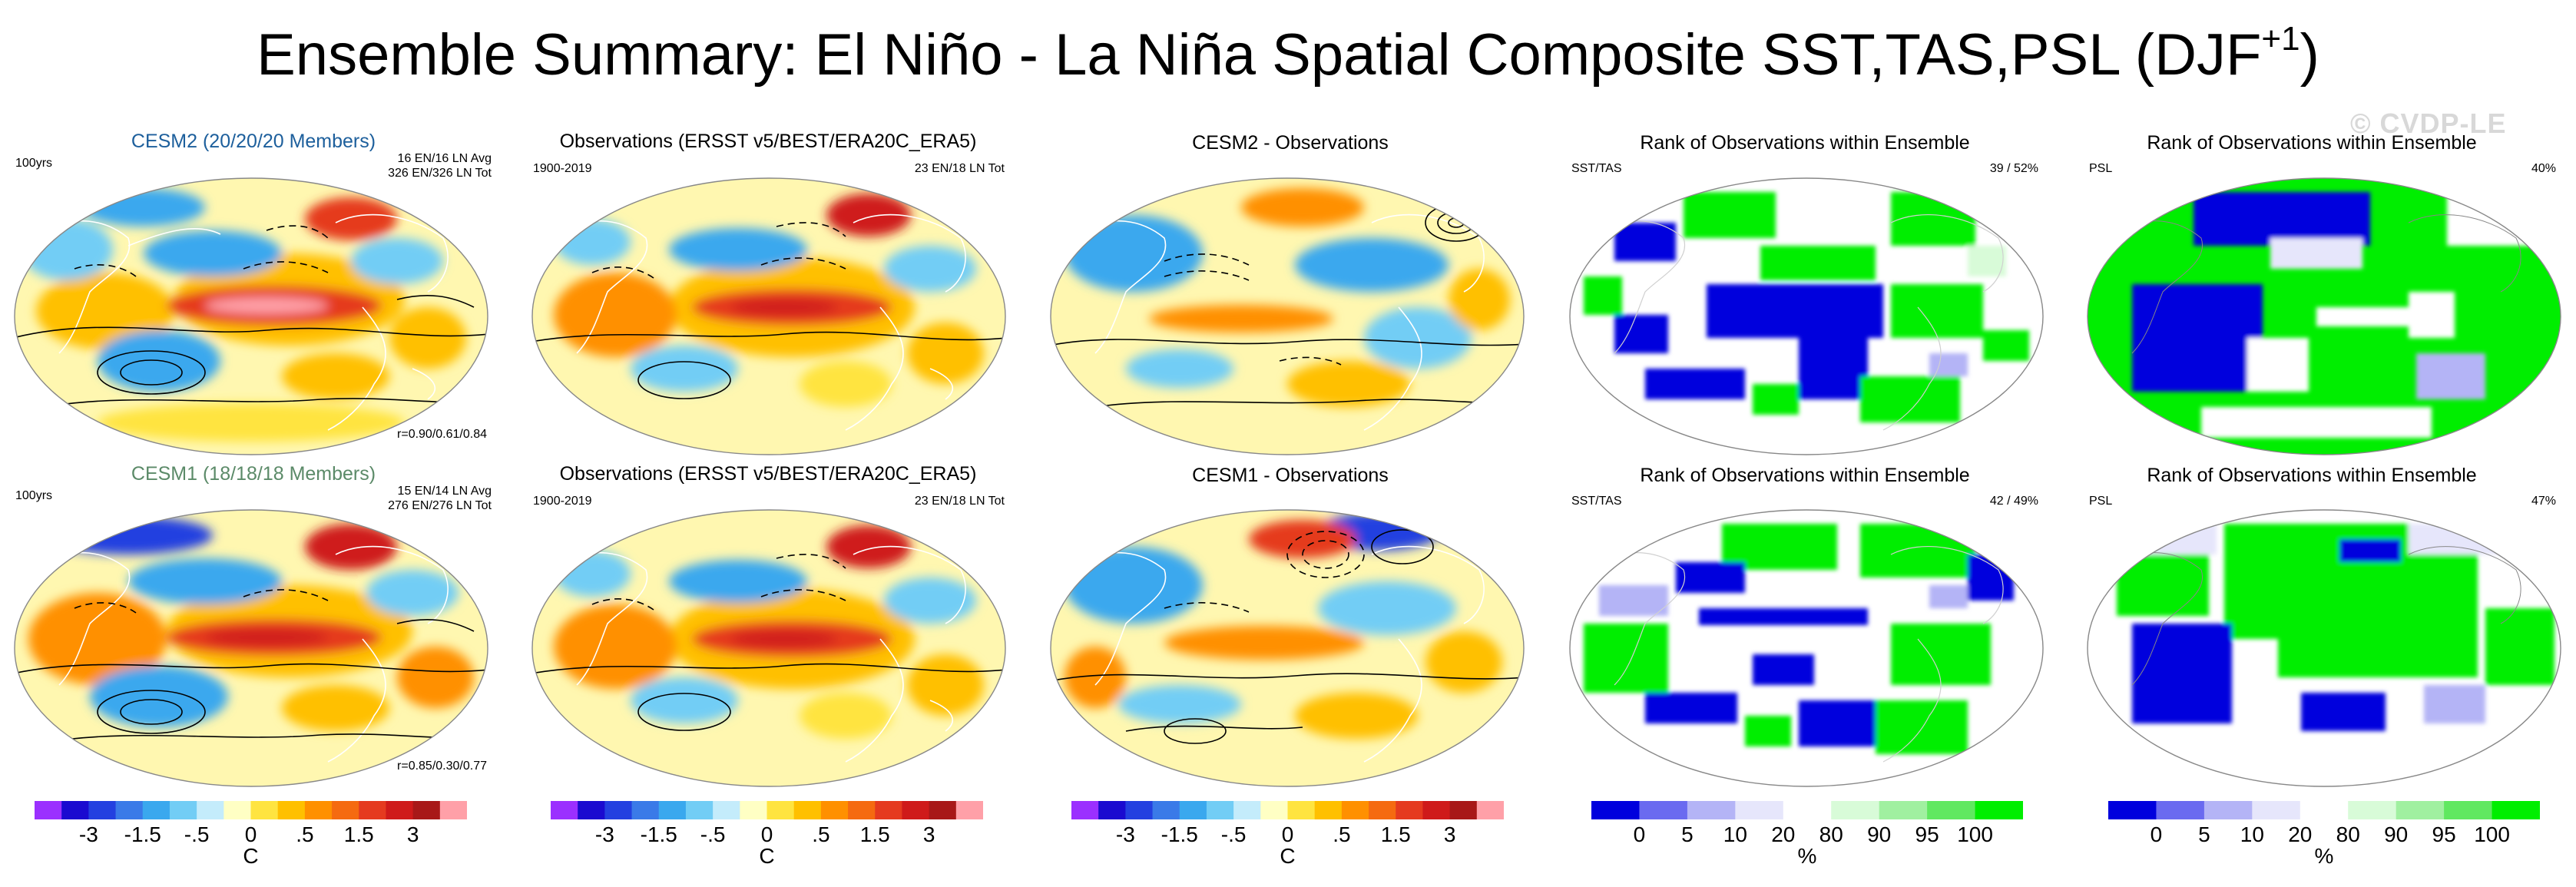  Describe the element at coordinates (2312, 143) in the screenshot. I see `panel-title-r1c5: Rank of Observations within Ensemble` at that location.